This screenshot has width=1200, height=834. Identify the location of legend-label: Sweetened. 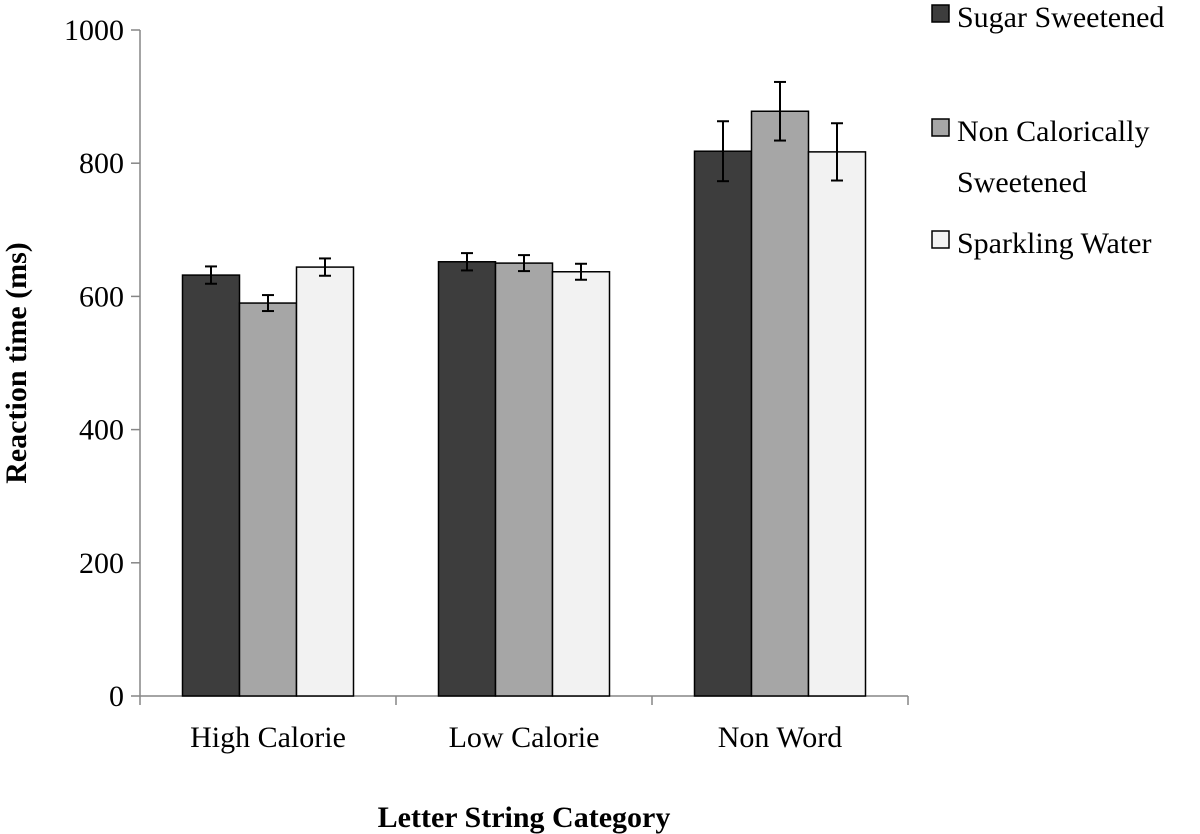
(1022, 182).